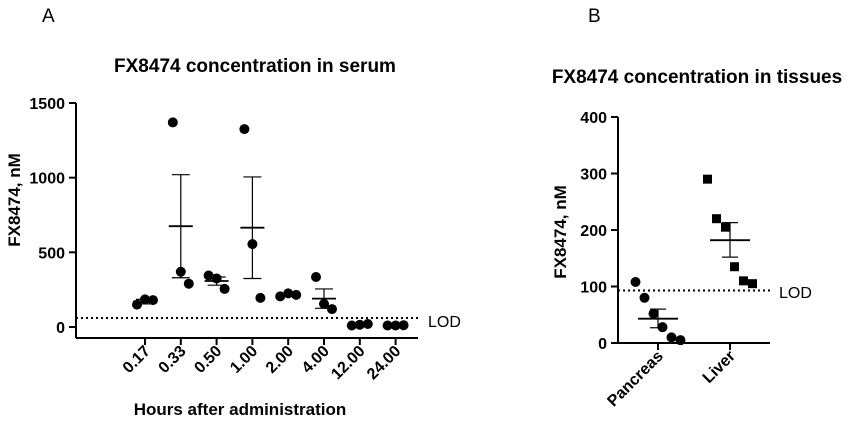 The width and height of the screenshot is (865, 430). I want to click on panel-a-lod-label: LOD, so click(444, 322).